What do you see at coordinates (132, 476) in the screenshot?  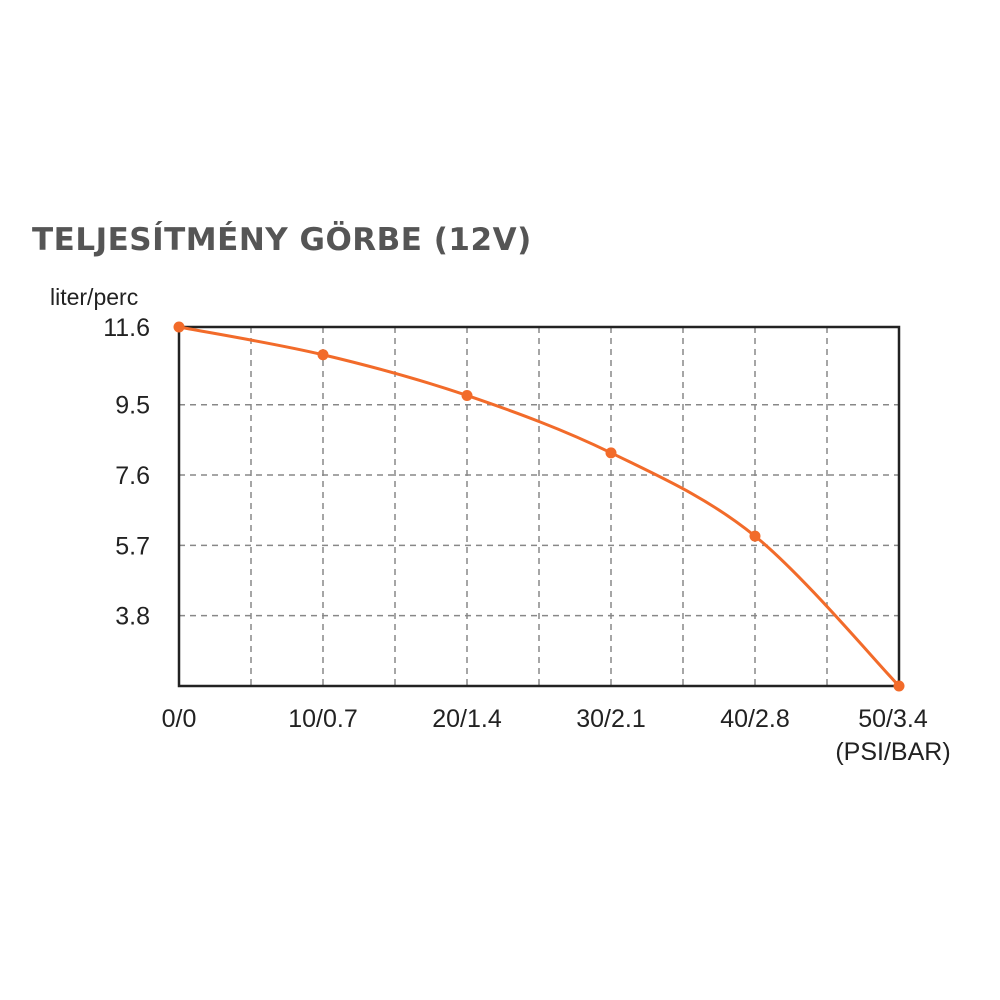 I see `y-tick-label: 7.6` at bounding box center [132, 476].